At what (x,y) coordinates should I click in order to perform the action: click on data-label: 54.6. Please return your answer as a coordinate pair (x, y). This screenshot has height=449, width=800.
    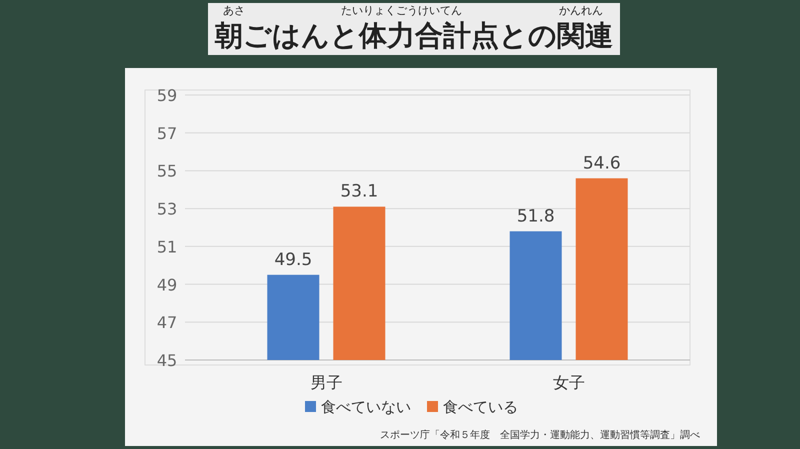
    Looking at the image, I should click on (601, 163).